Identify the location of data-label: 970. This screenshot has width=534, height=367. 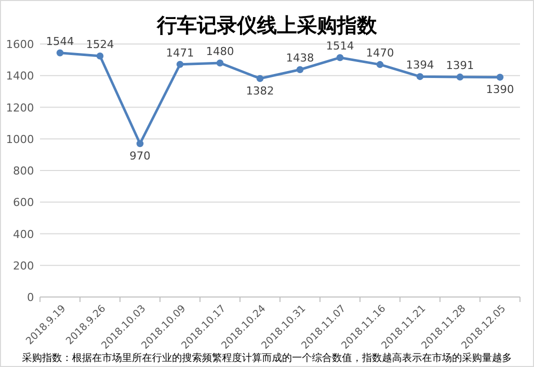
(140, 156).